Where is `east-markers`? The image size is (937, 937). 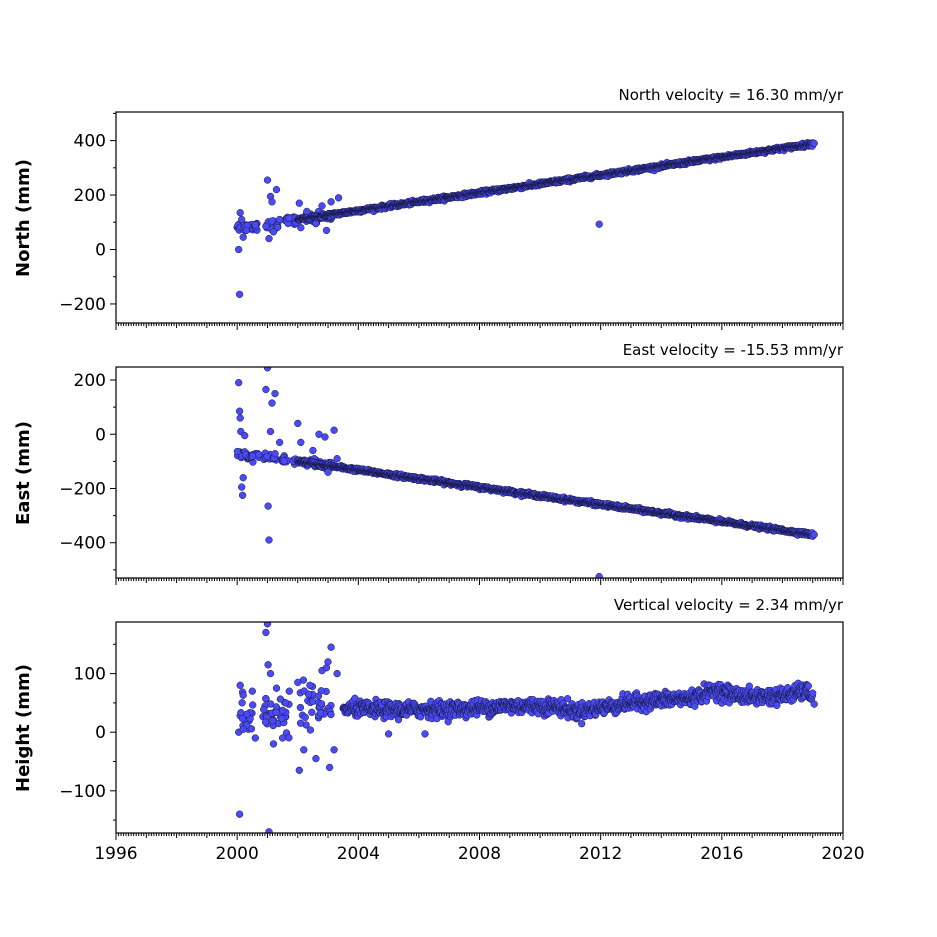 east-markers is located at coordinates (525, 472).